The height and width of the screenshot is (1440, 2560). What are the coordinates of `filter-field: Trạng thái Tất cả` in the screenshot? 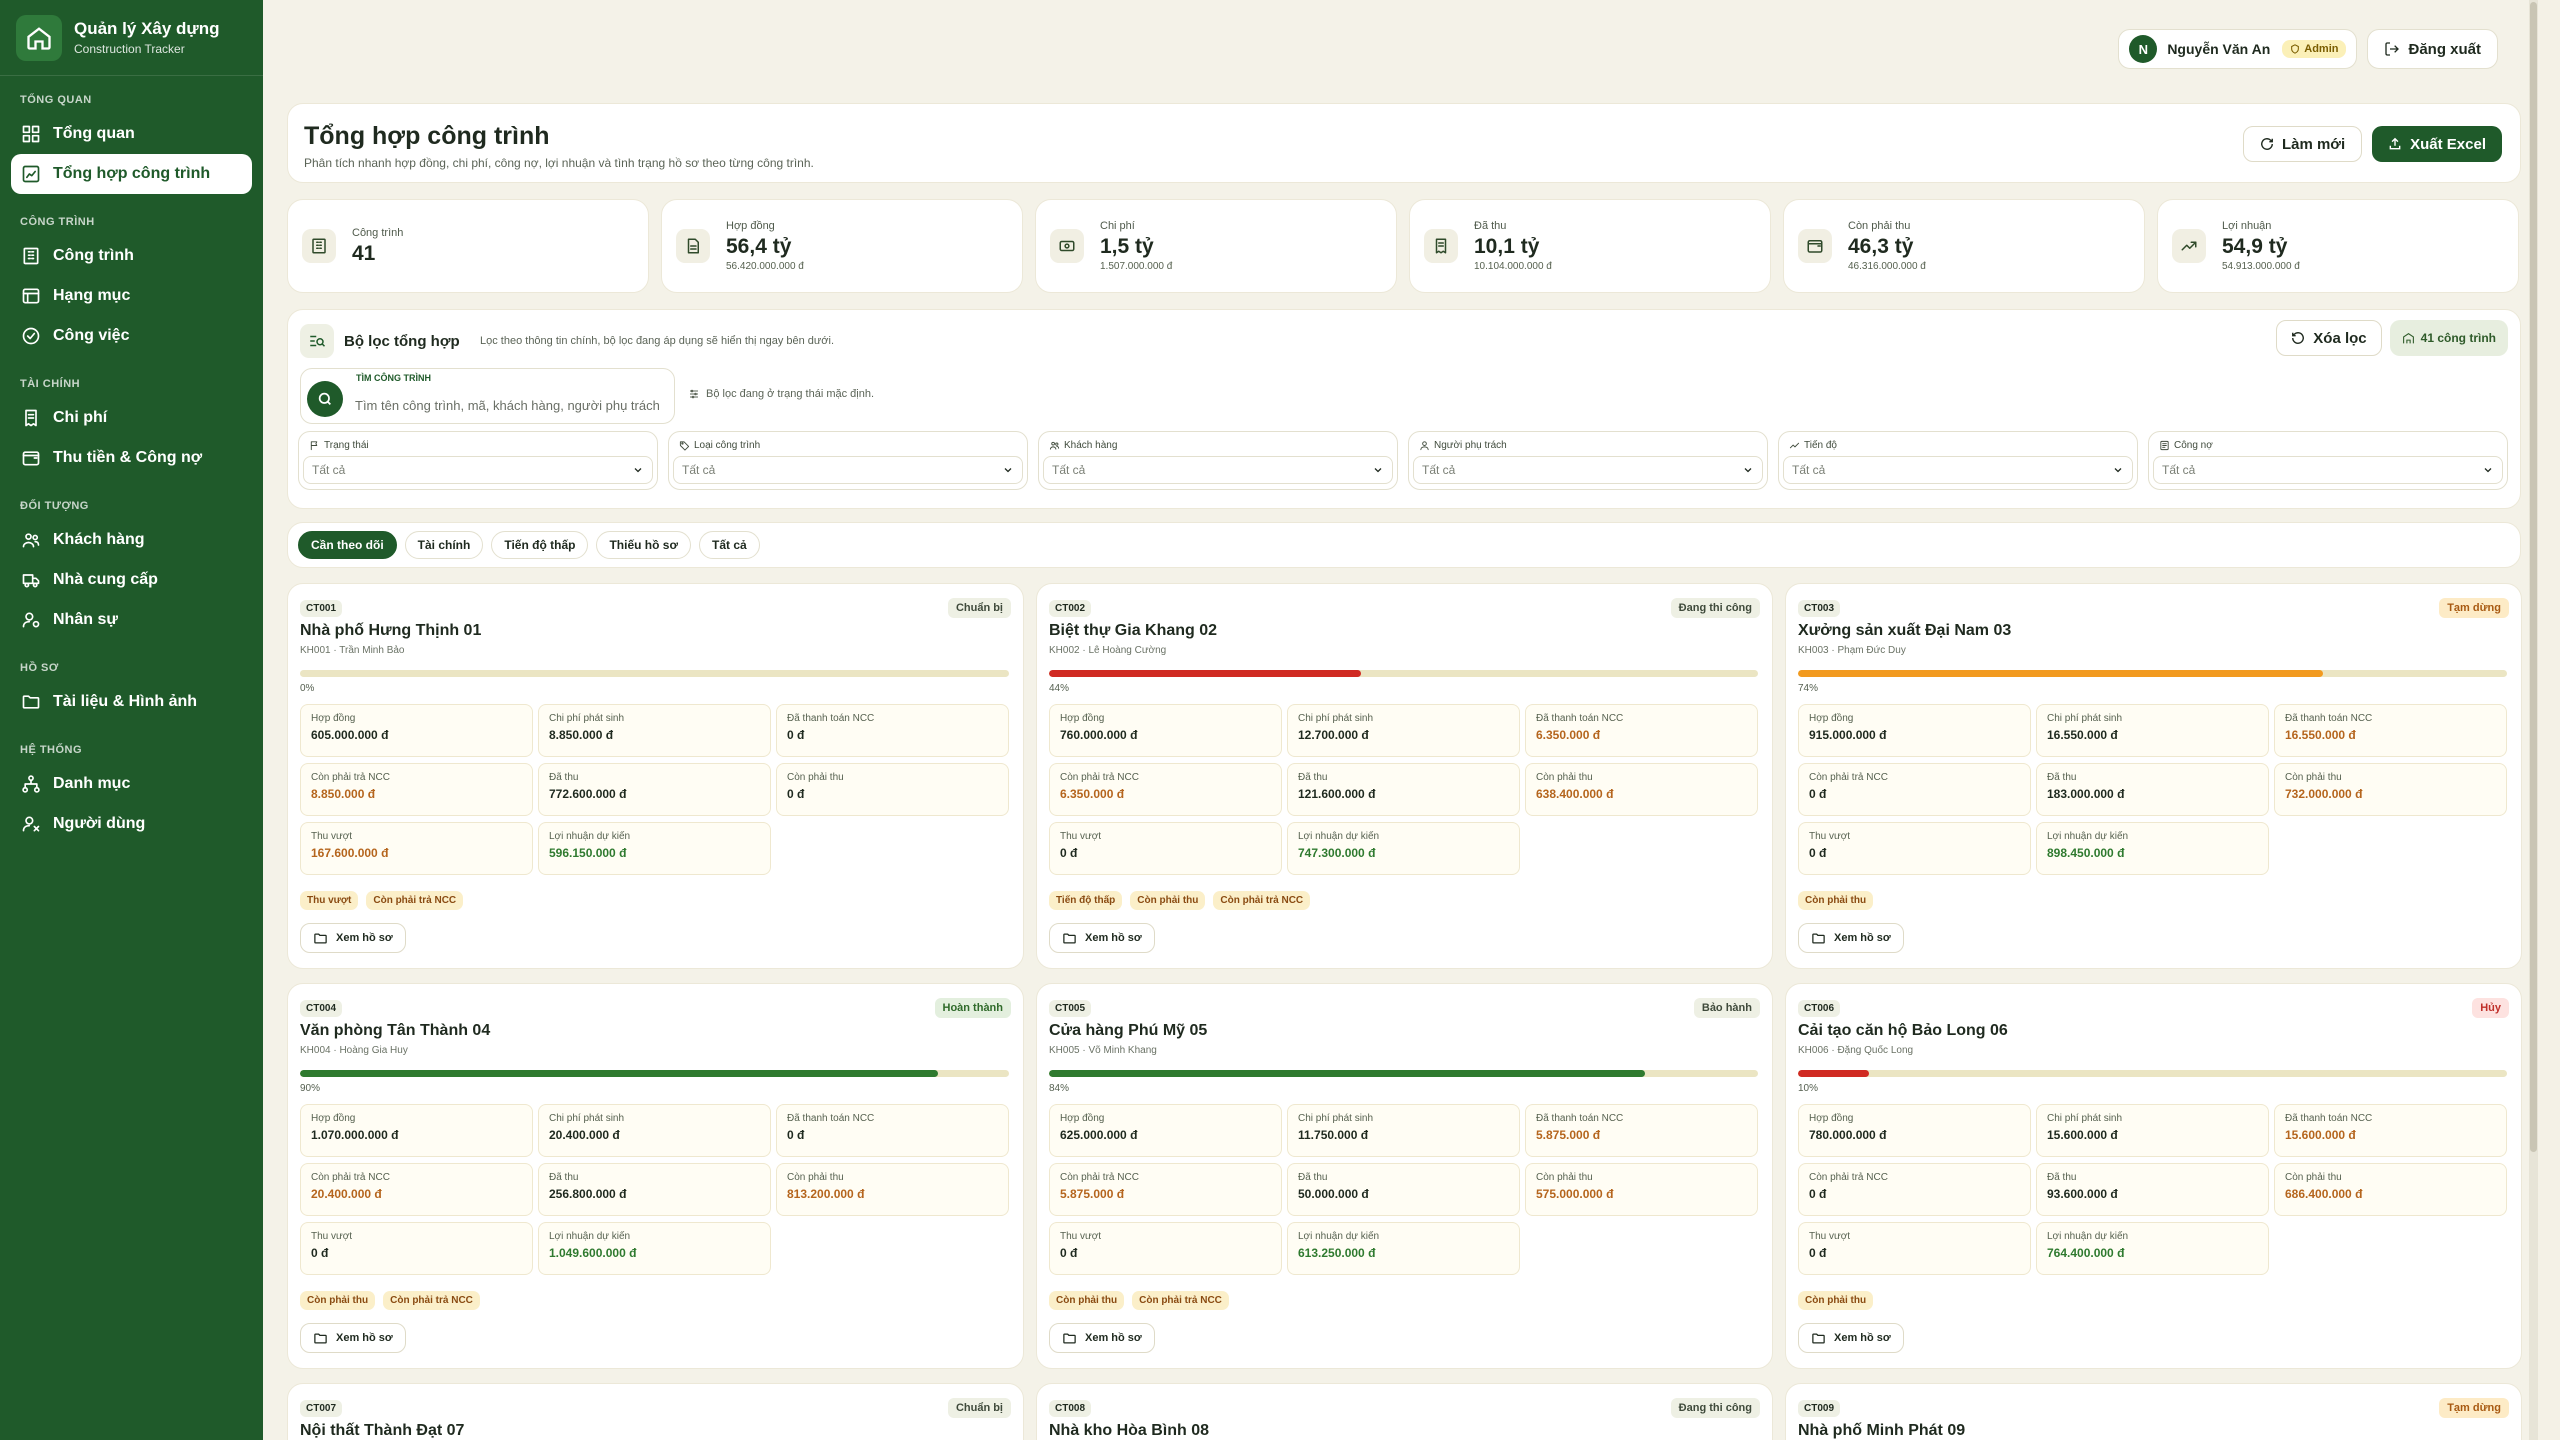 It's located at (478, 460).